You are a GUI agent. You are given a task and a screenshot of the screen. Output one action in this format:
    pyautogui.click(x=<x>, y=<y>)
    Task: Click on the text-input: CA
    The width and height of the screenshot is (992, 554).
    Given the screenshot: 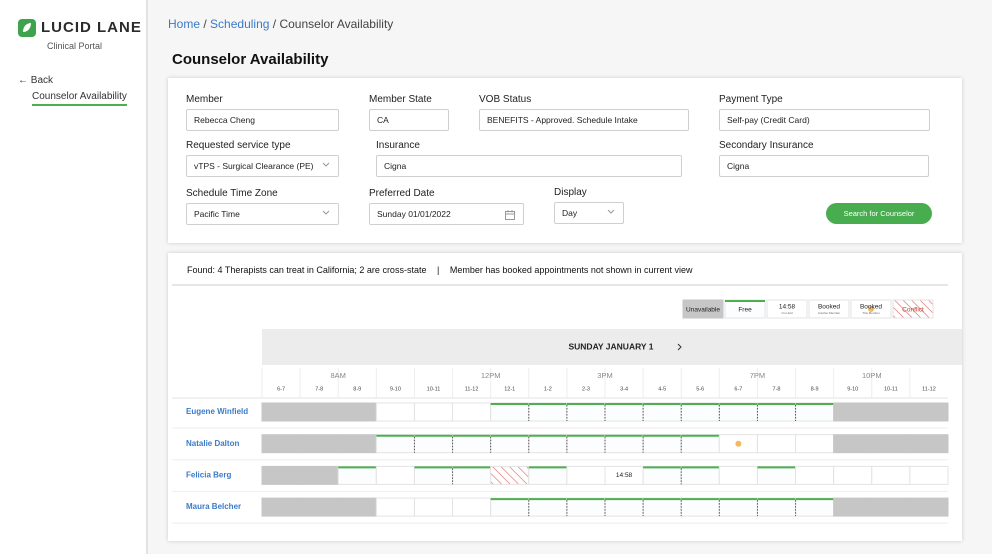 What is the action you would take?
    pyautogui.click(x=409, y=120)
    